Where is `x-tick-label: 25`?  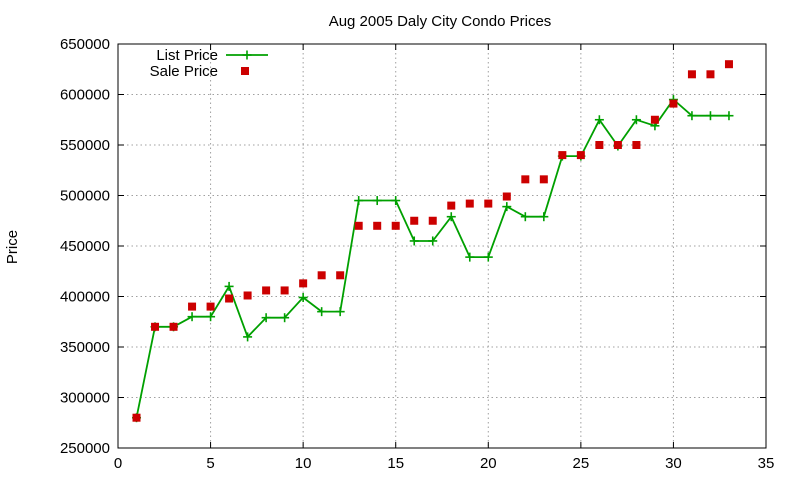 x-tick-label: 25 is located at coordinates (581, 463).